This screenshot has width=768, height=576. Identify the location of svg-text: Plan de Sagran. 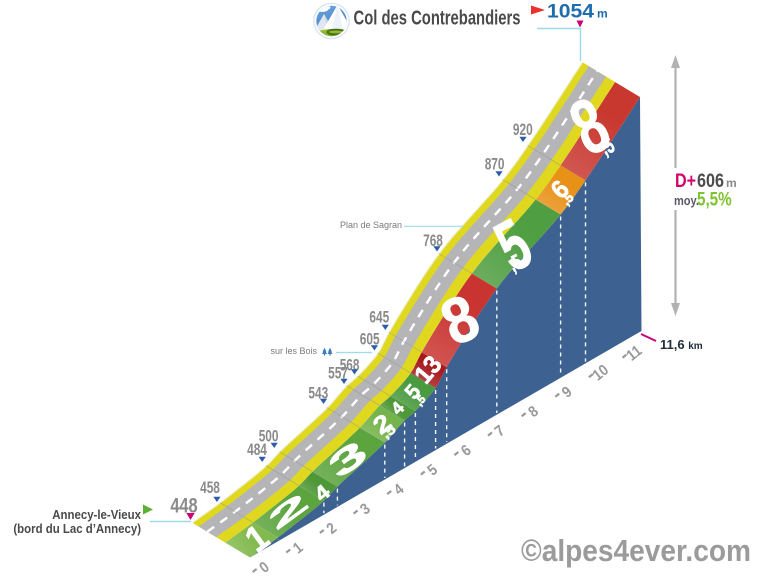
(371, 225).